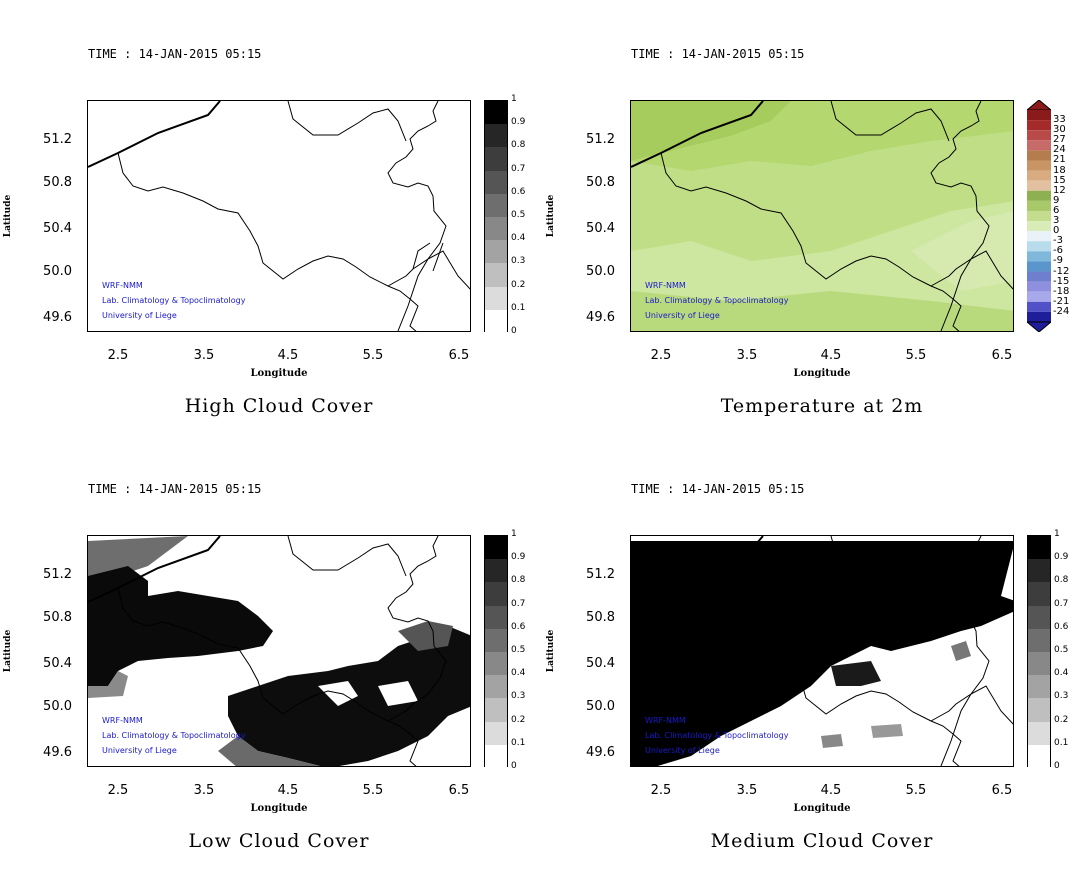 The image size is (1087, 869). What do you see at coordinates (1059, 140) in the screenshot?
I see `colorbar-label: 27` at bounding box center [1059, 140].